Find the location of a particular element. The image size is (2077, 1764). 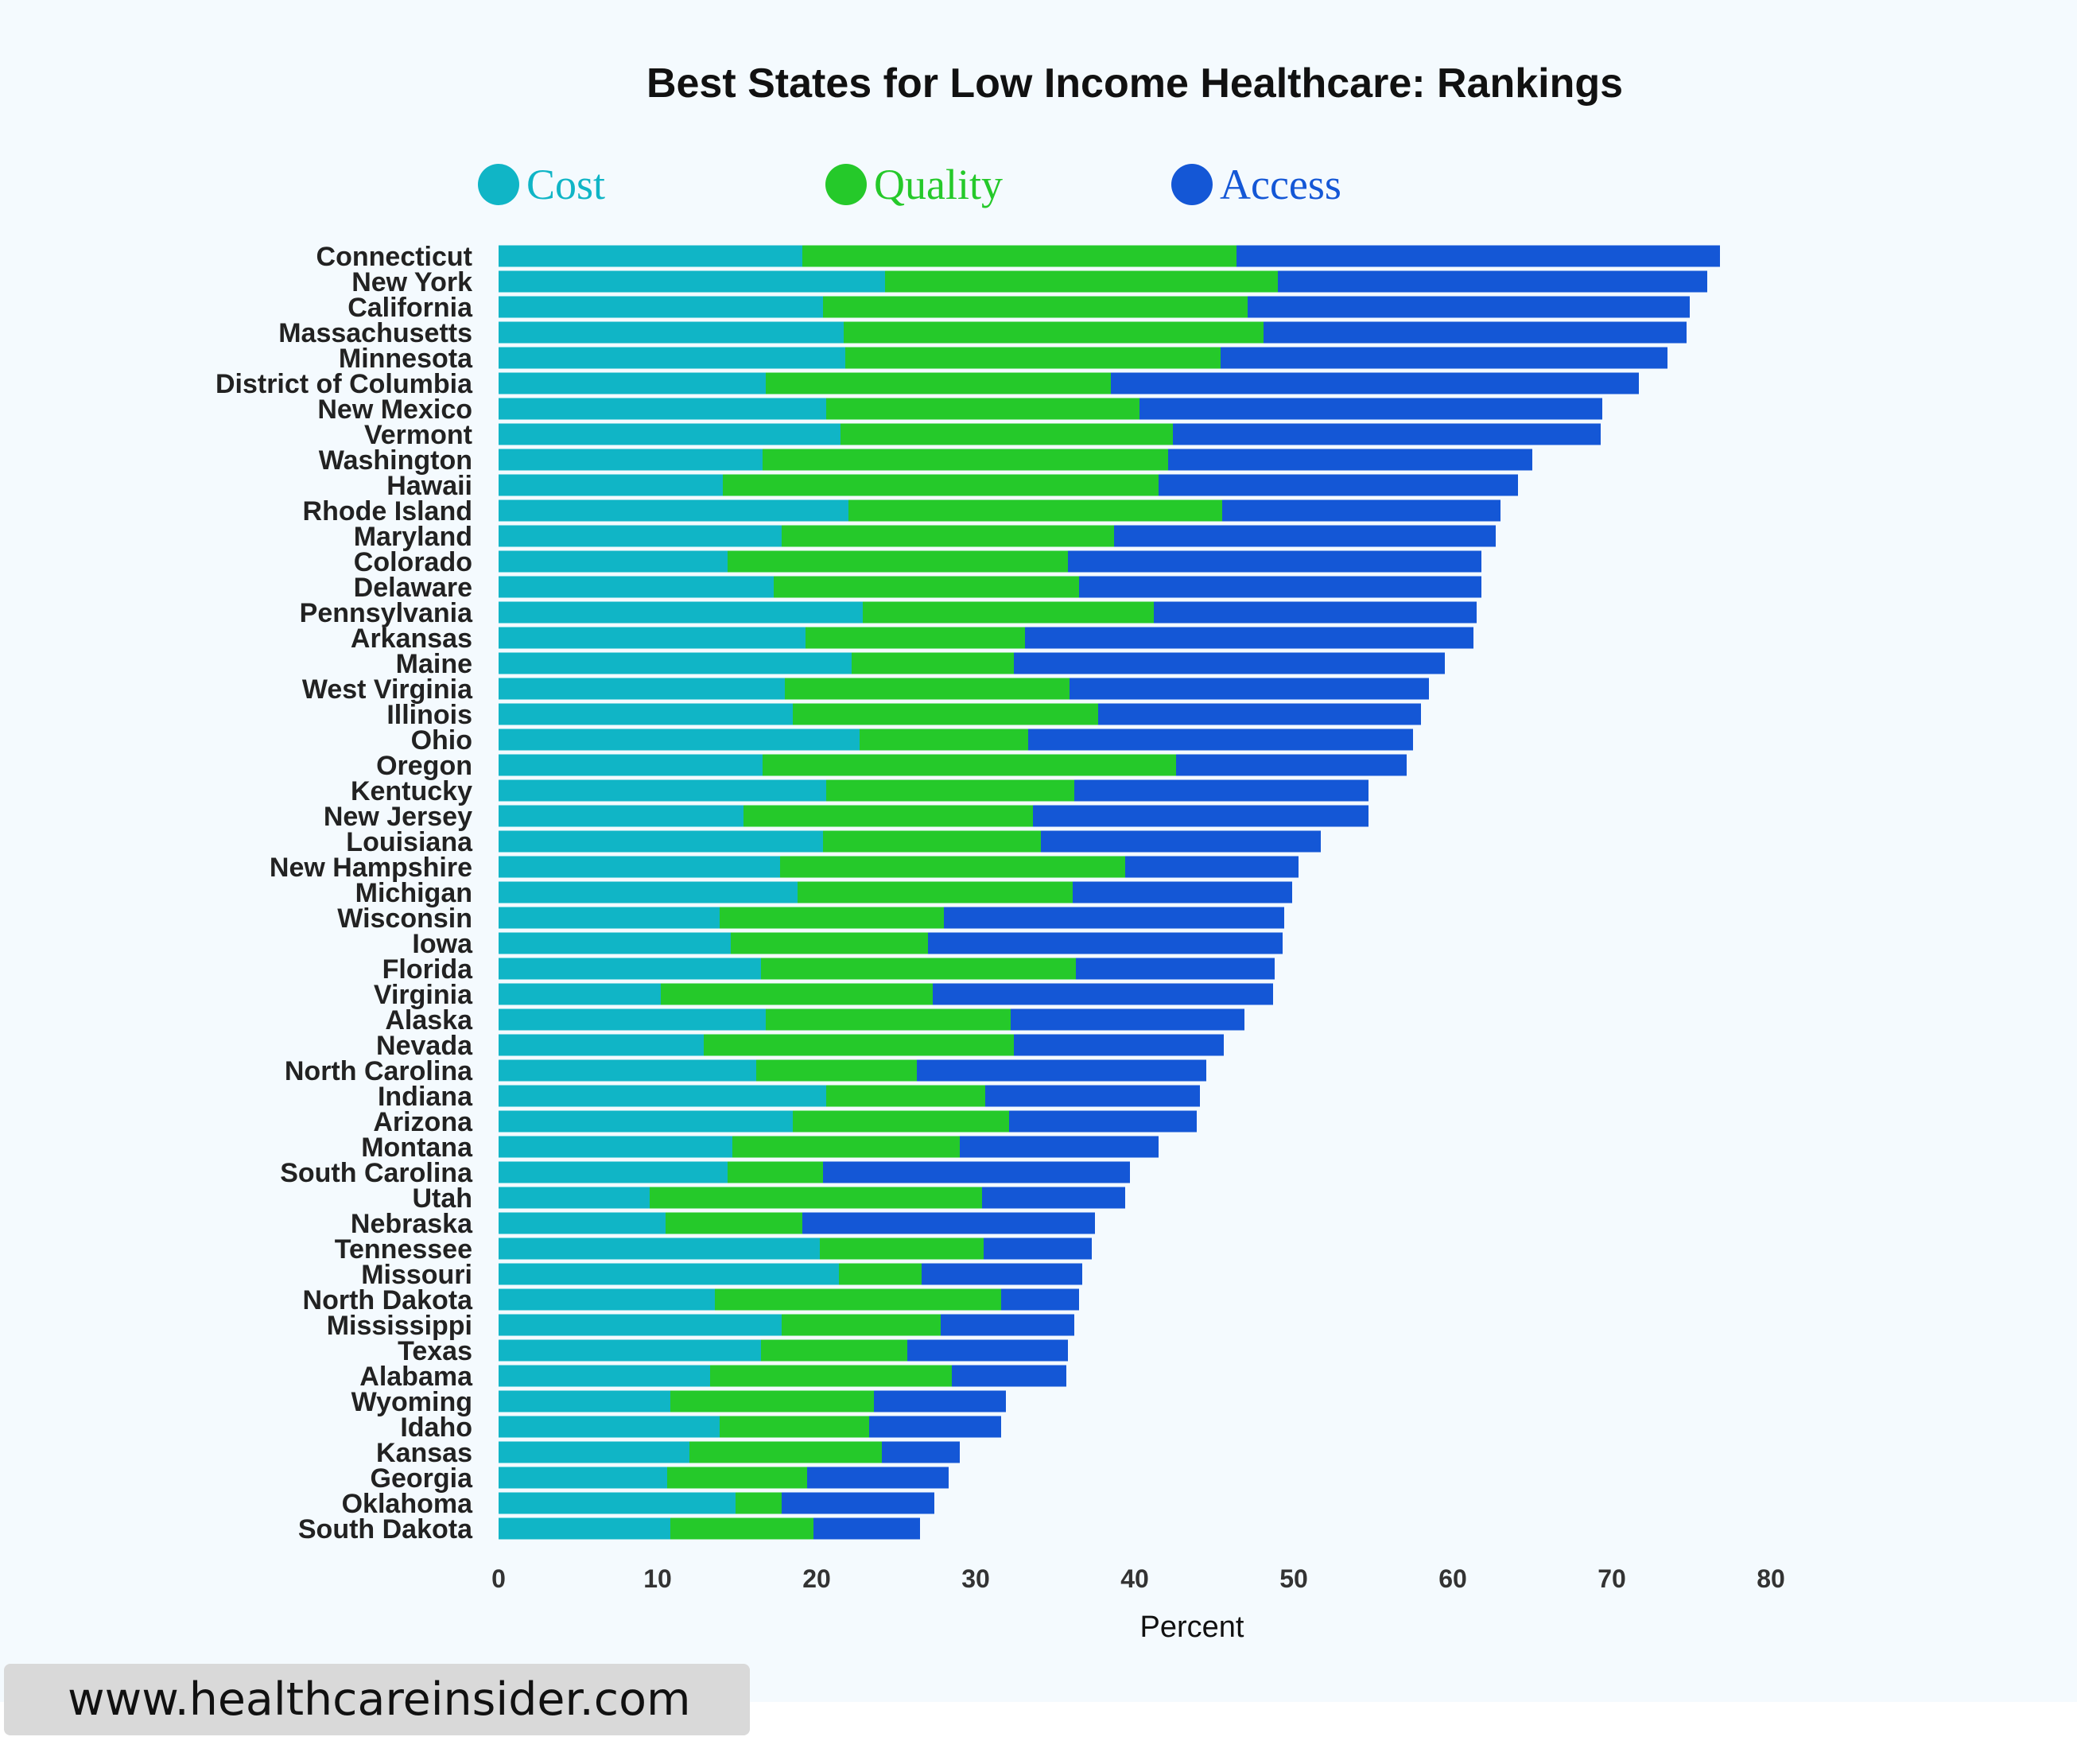

bar-cost-kentucky is located at coordinates (662, 790).